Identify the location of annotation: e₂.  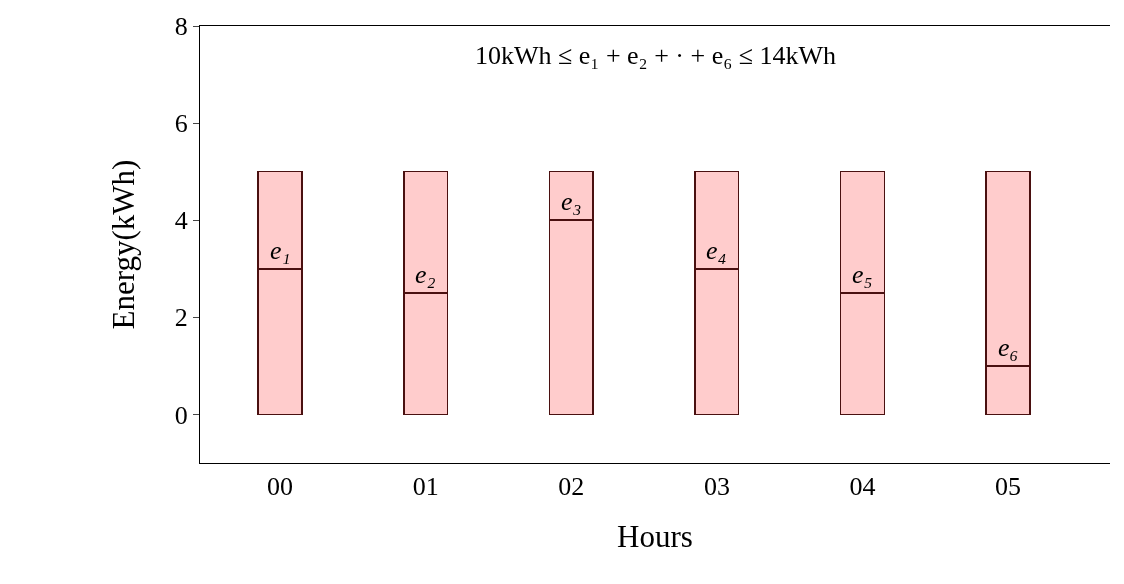
(425, 274).